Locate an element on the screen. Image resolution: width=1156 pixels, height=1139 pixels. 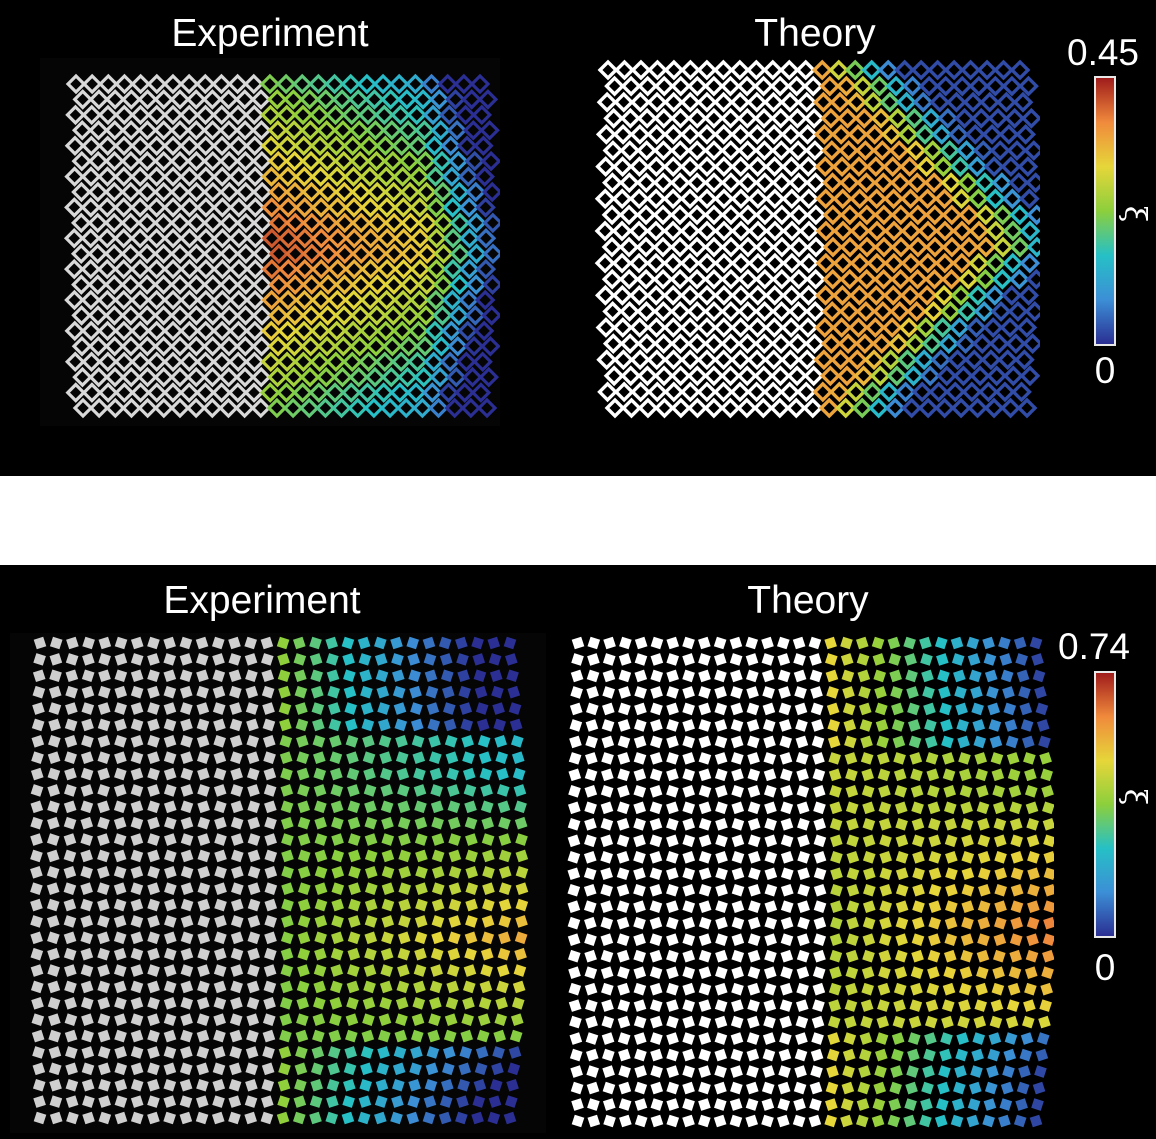
theory-lattice is located at coordinates (817, 239).